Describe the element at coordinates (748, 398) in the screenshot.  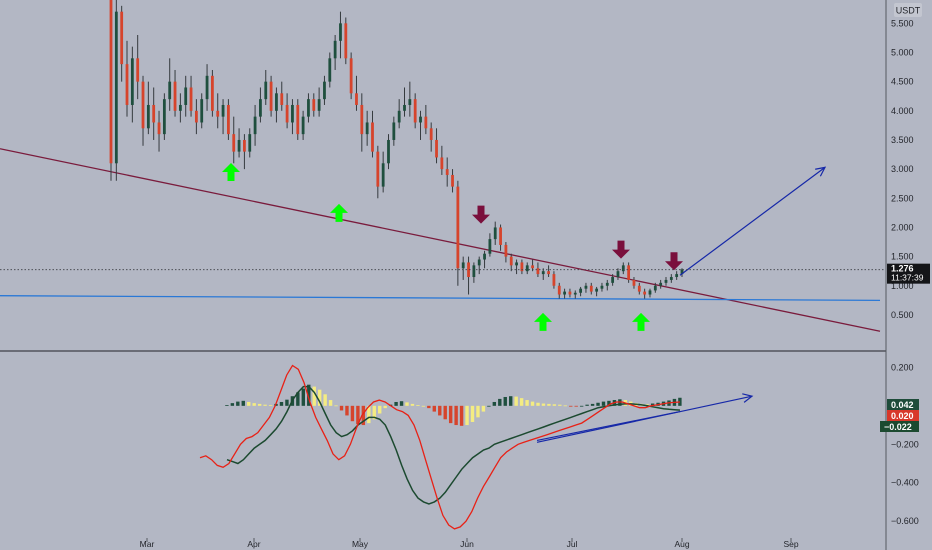
I see `macd-trend-arrow-head` at that location.